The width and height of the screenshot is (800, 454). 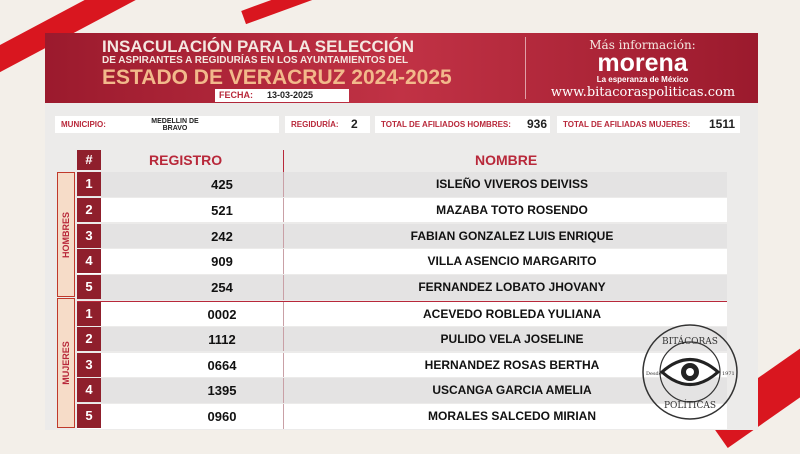 What do you see at coordinates (222, 288) in the screenshot?
I see `registro-cell: 254` at bounding box center [222, 288].